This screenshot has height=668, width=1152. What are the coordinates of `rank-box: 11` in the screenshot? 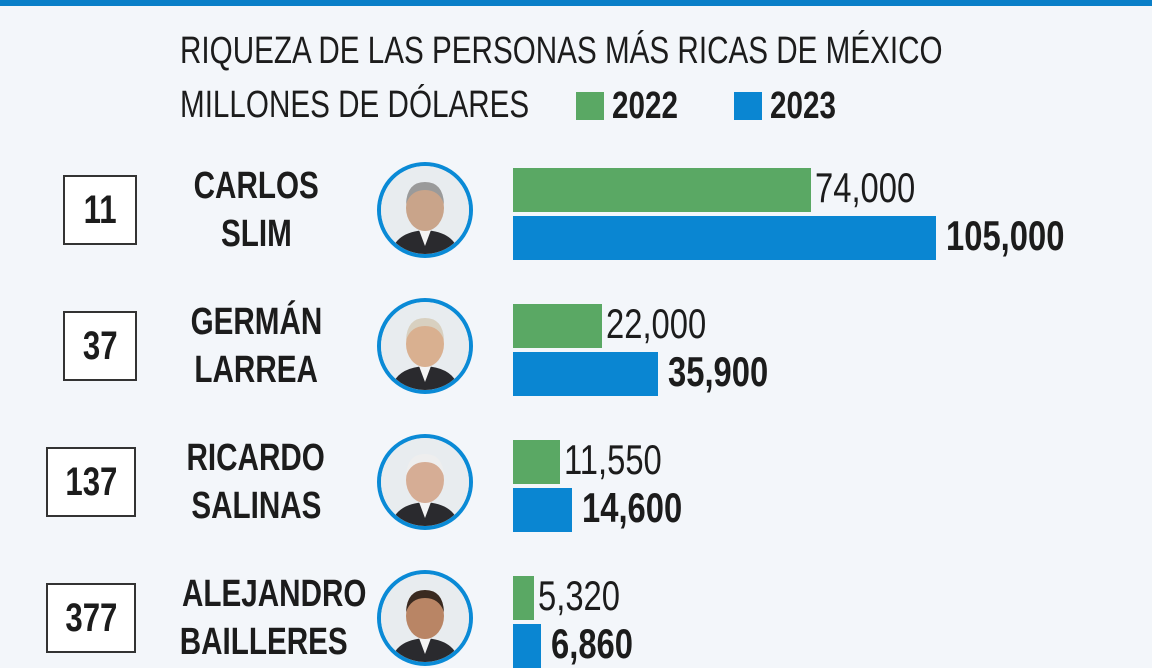 It's located at (100, 210).